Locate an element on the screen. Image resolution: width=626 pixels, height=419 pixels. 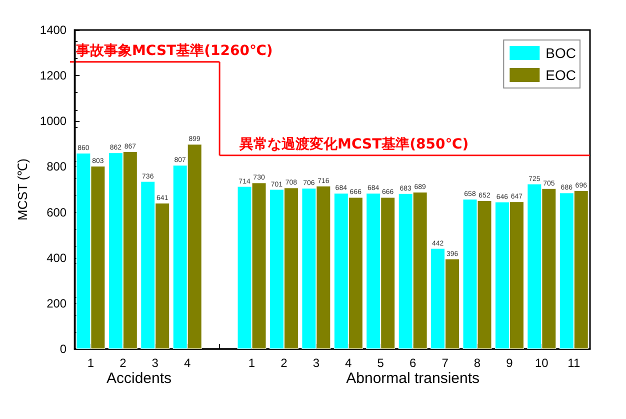
y-tick-label: 400 is located at coordinates (56, 257).